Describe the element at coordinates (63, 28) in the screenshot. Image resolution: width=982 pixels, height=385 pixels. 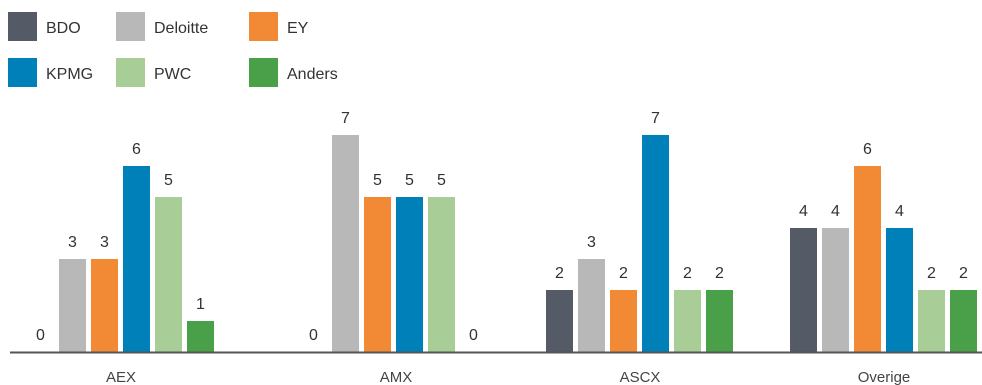
I see `legend-label-bdo: BDO` at that location.